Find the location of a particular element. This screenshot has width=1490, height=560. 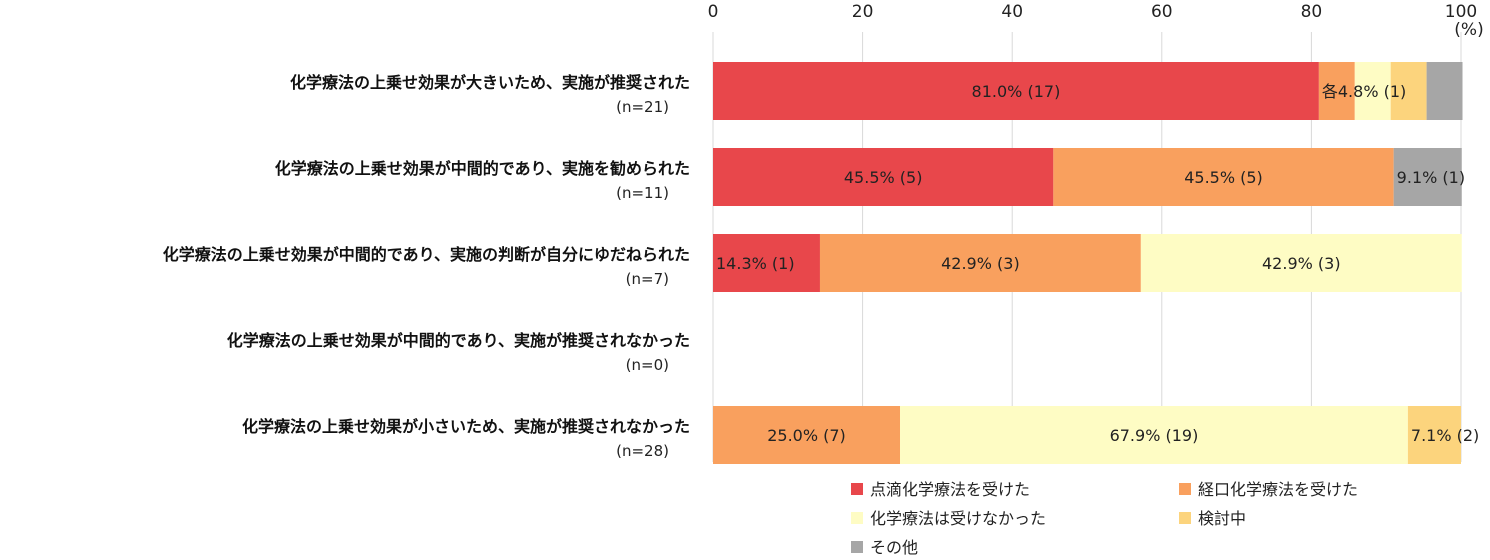

data-label: 81.0% (17) is located at coordinates (1016, 91).